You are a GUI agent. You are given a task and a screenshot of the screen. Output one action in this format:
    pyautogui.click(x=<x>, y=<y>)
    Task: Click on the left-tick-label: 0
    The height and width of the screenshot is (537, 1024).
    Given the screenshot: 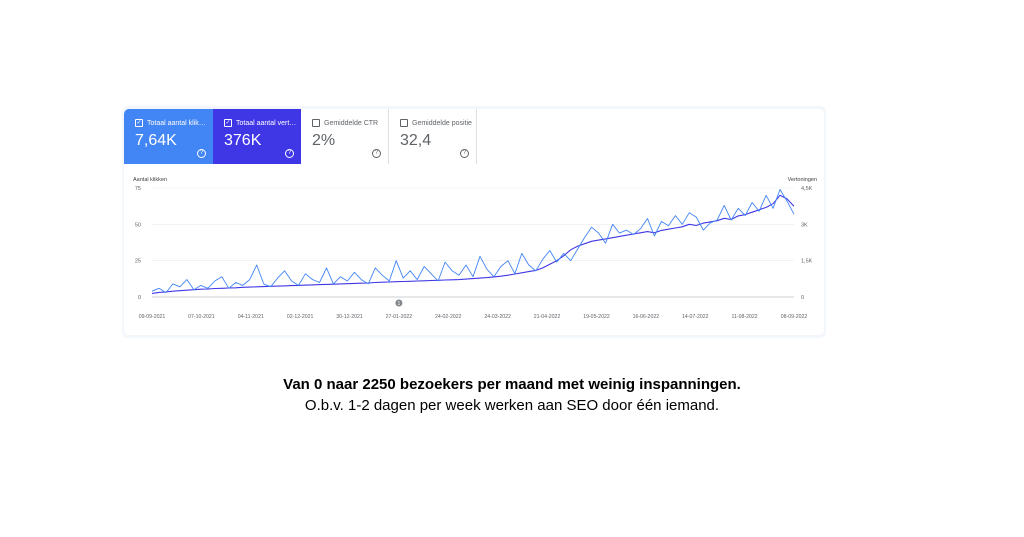 What is the action you would take?
    pyautogui.click(x=139, y=298)
    